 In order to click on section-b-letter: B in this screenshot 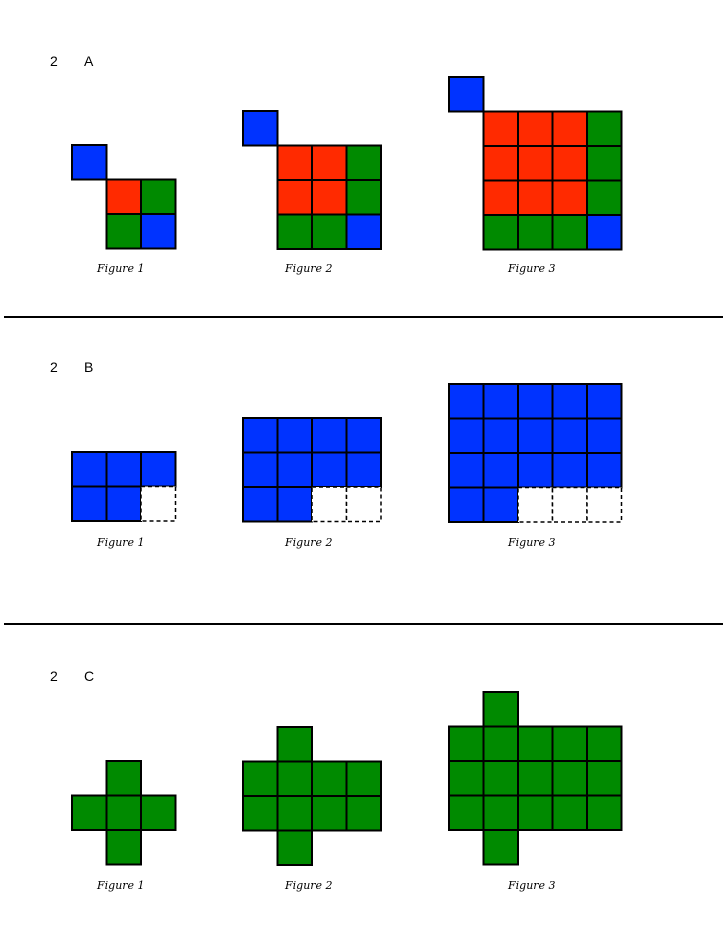, I will do `click(88, 367)`.